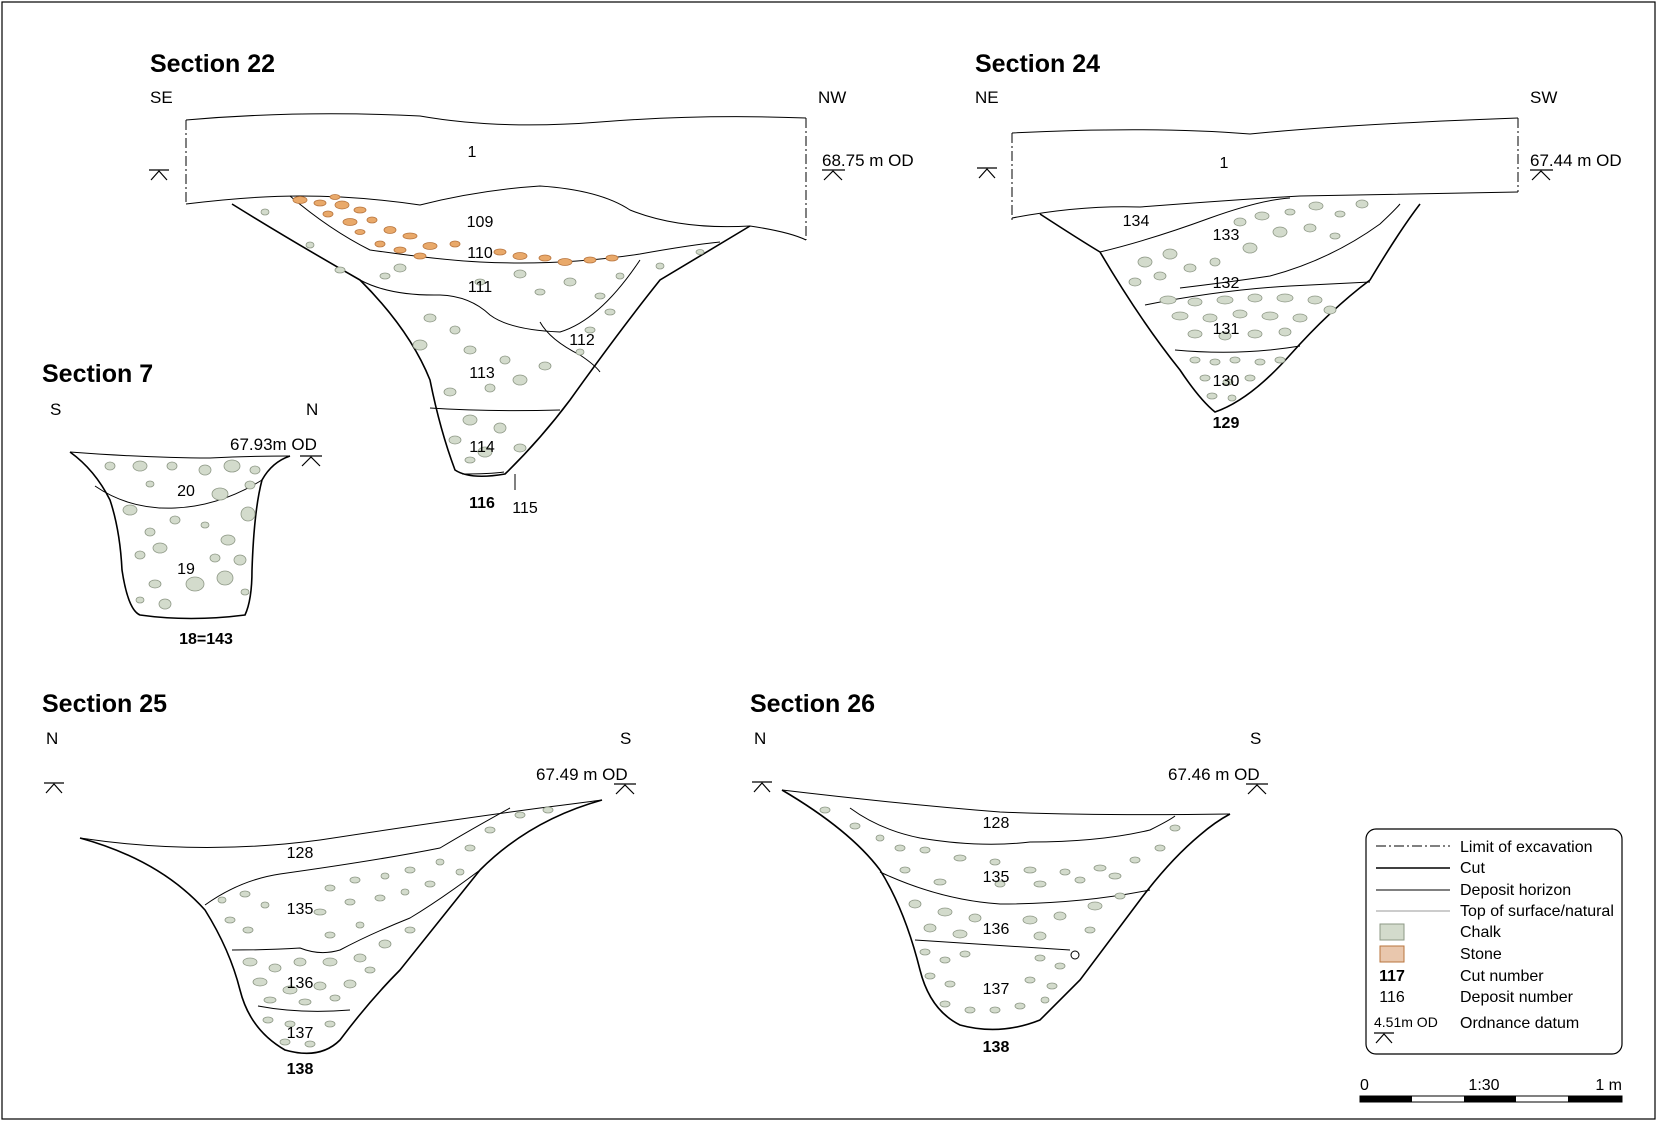 This screenshot has width=1657, height=1121. What do you see at coordinates (341, 823) in the screenshot?
I see `section-25-surface` at bounding box center [341, 823].